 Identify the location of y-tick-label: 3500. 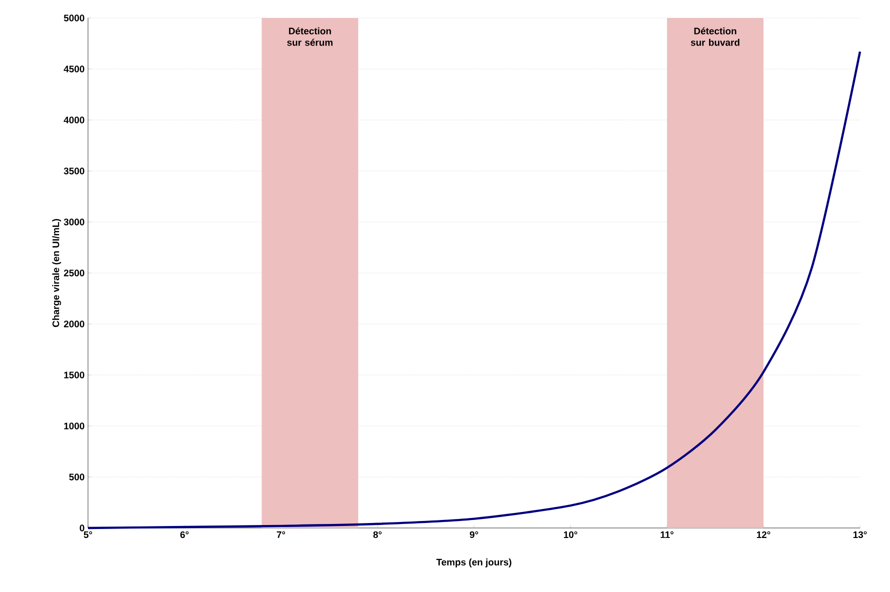
(74, 171).